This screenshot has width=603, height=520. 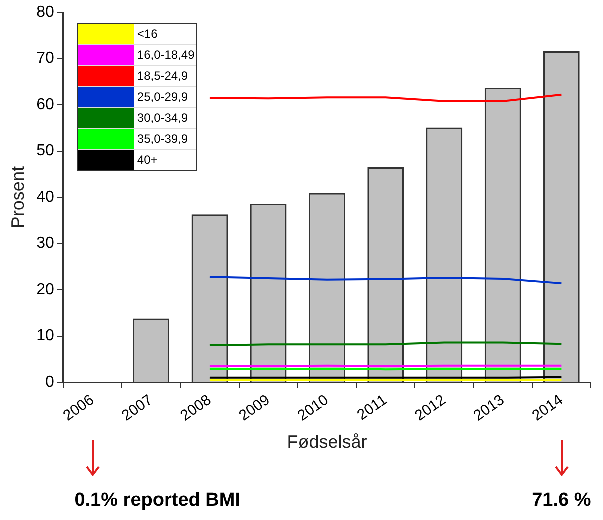 I want to click on y-tick-label: 0, so click(x=49, y=382).